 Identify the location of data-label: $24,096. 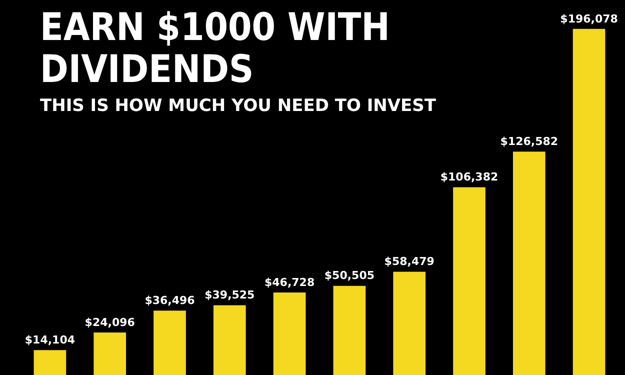
(110, 322).